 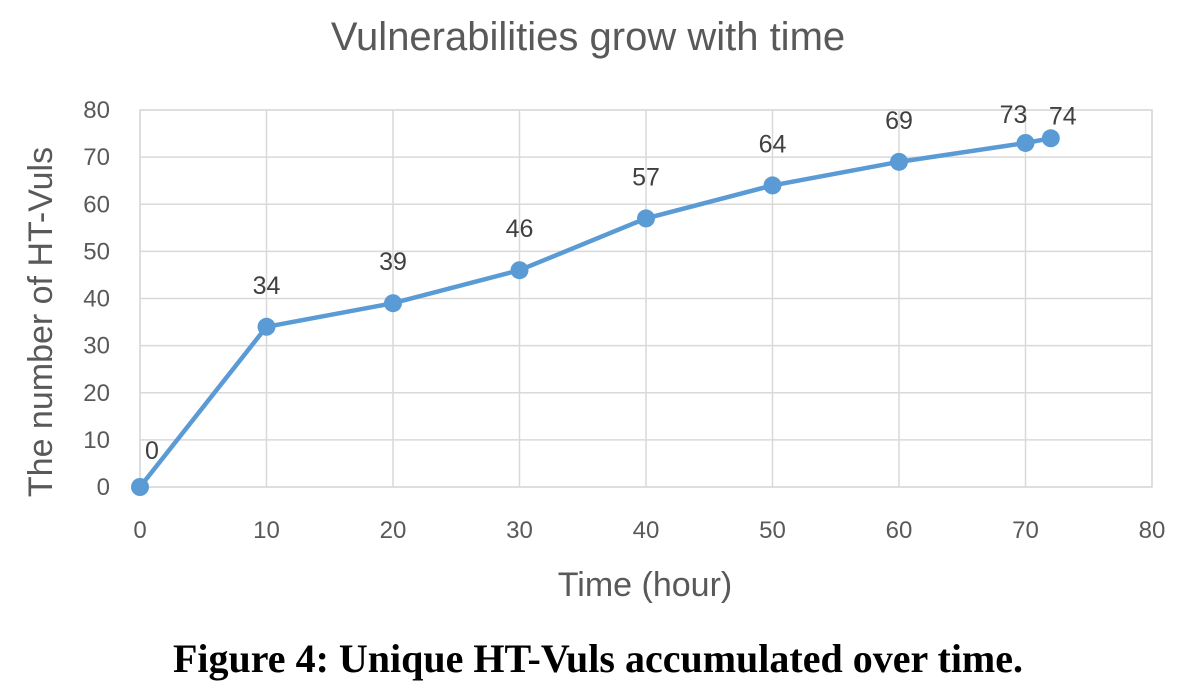 I want to click on x-tick-label: 60, so click(x=899, y=530).